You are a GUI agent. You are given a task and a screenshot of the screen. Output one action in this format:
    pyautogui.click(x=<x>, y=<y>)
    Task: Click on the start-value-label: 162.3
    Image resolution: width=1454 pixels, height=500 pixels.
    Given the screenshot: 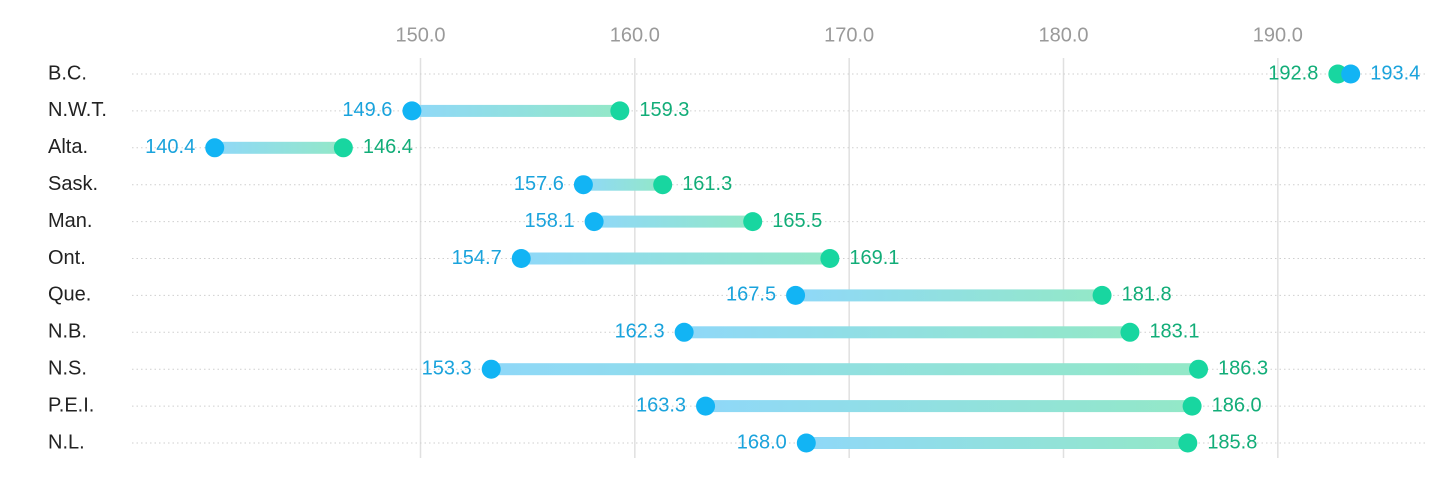 What is the action you would take?
    pyautogui.click(x=640, y=332)
    